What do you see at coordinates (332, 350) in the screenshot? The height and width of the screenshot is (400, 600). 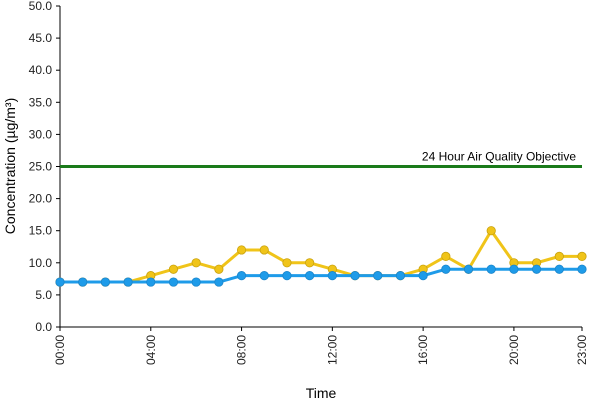 I see `x-tick-label: 12:00` at bounding box center [332, 350].